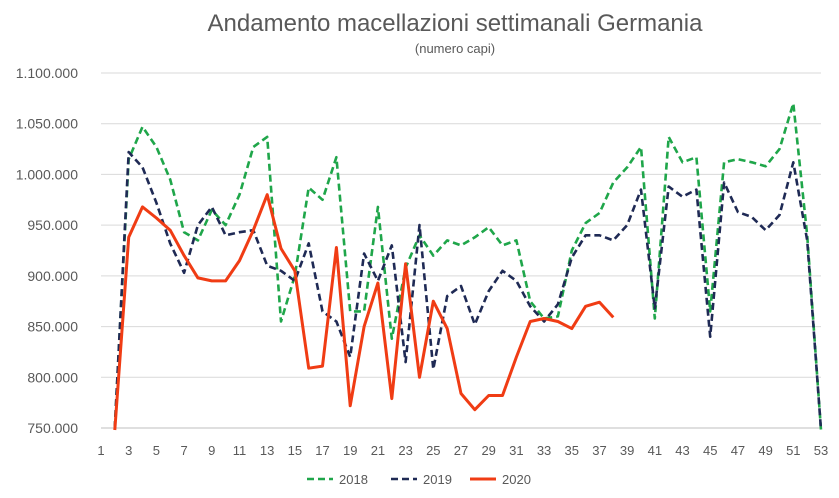  Describe the element at coordinates (544, 450) in the screenshot. I see `x-tick-label: 33` at that location.